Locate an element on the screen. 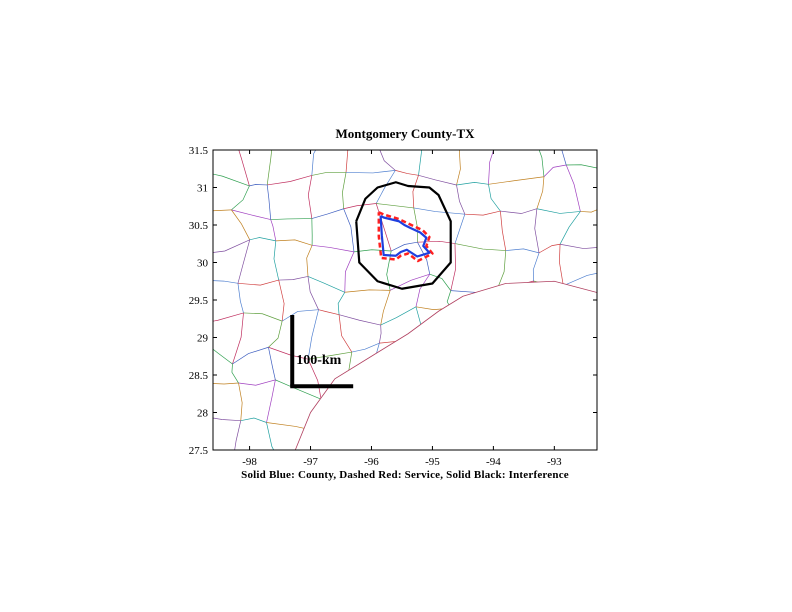 This screenshot has height=612, width=792. y-tick-label: 30.5 is located at coordinates (199, 226).